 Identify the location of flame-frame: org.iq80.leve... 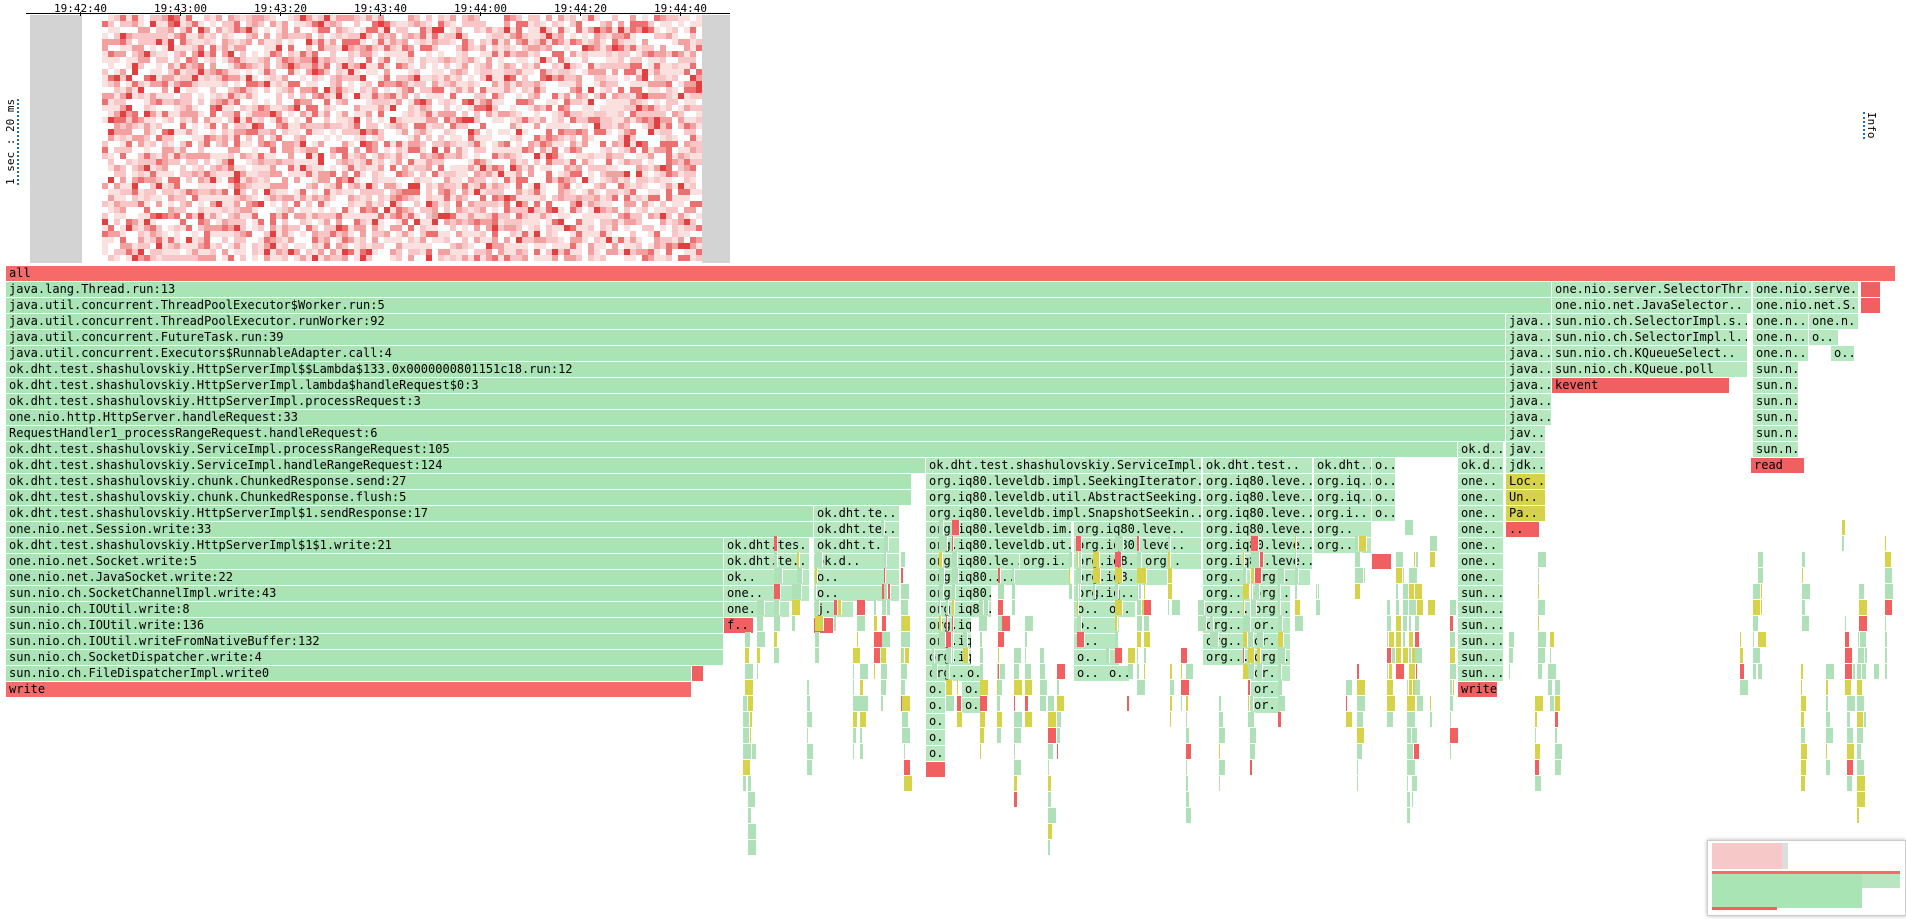
(1258, 513).